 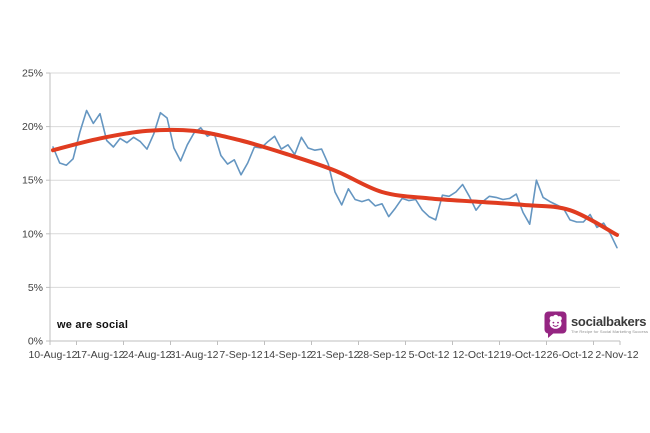 What do you see at coordinates (32, 74) in the screenshot?
I see `y-tick-label: 25%` at bounding box center [32, 74].